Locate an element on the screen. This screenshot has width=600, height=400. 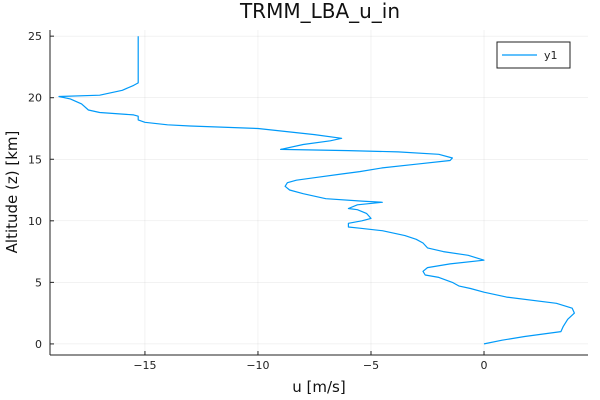
y-axis-ticks: 0 5 10 15 20 25 is located at coordinates (41, 190).